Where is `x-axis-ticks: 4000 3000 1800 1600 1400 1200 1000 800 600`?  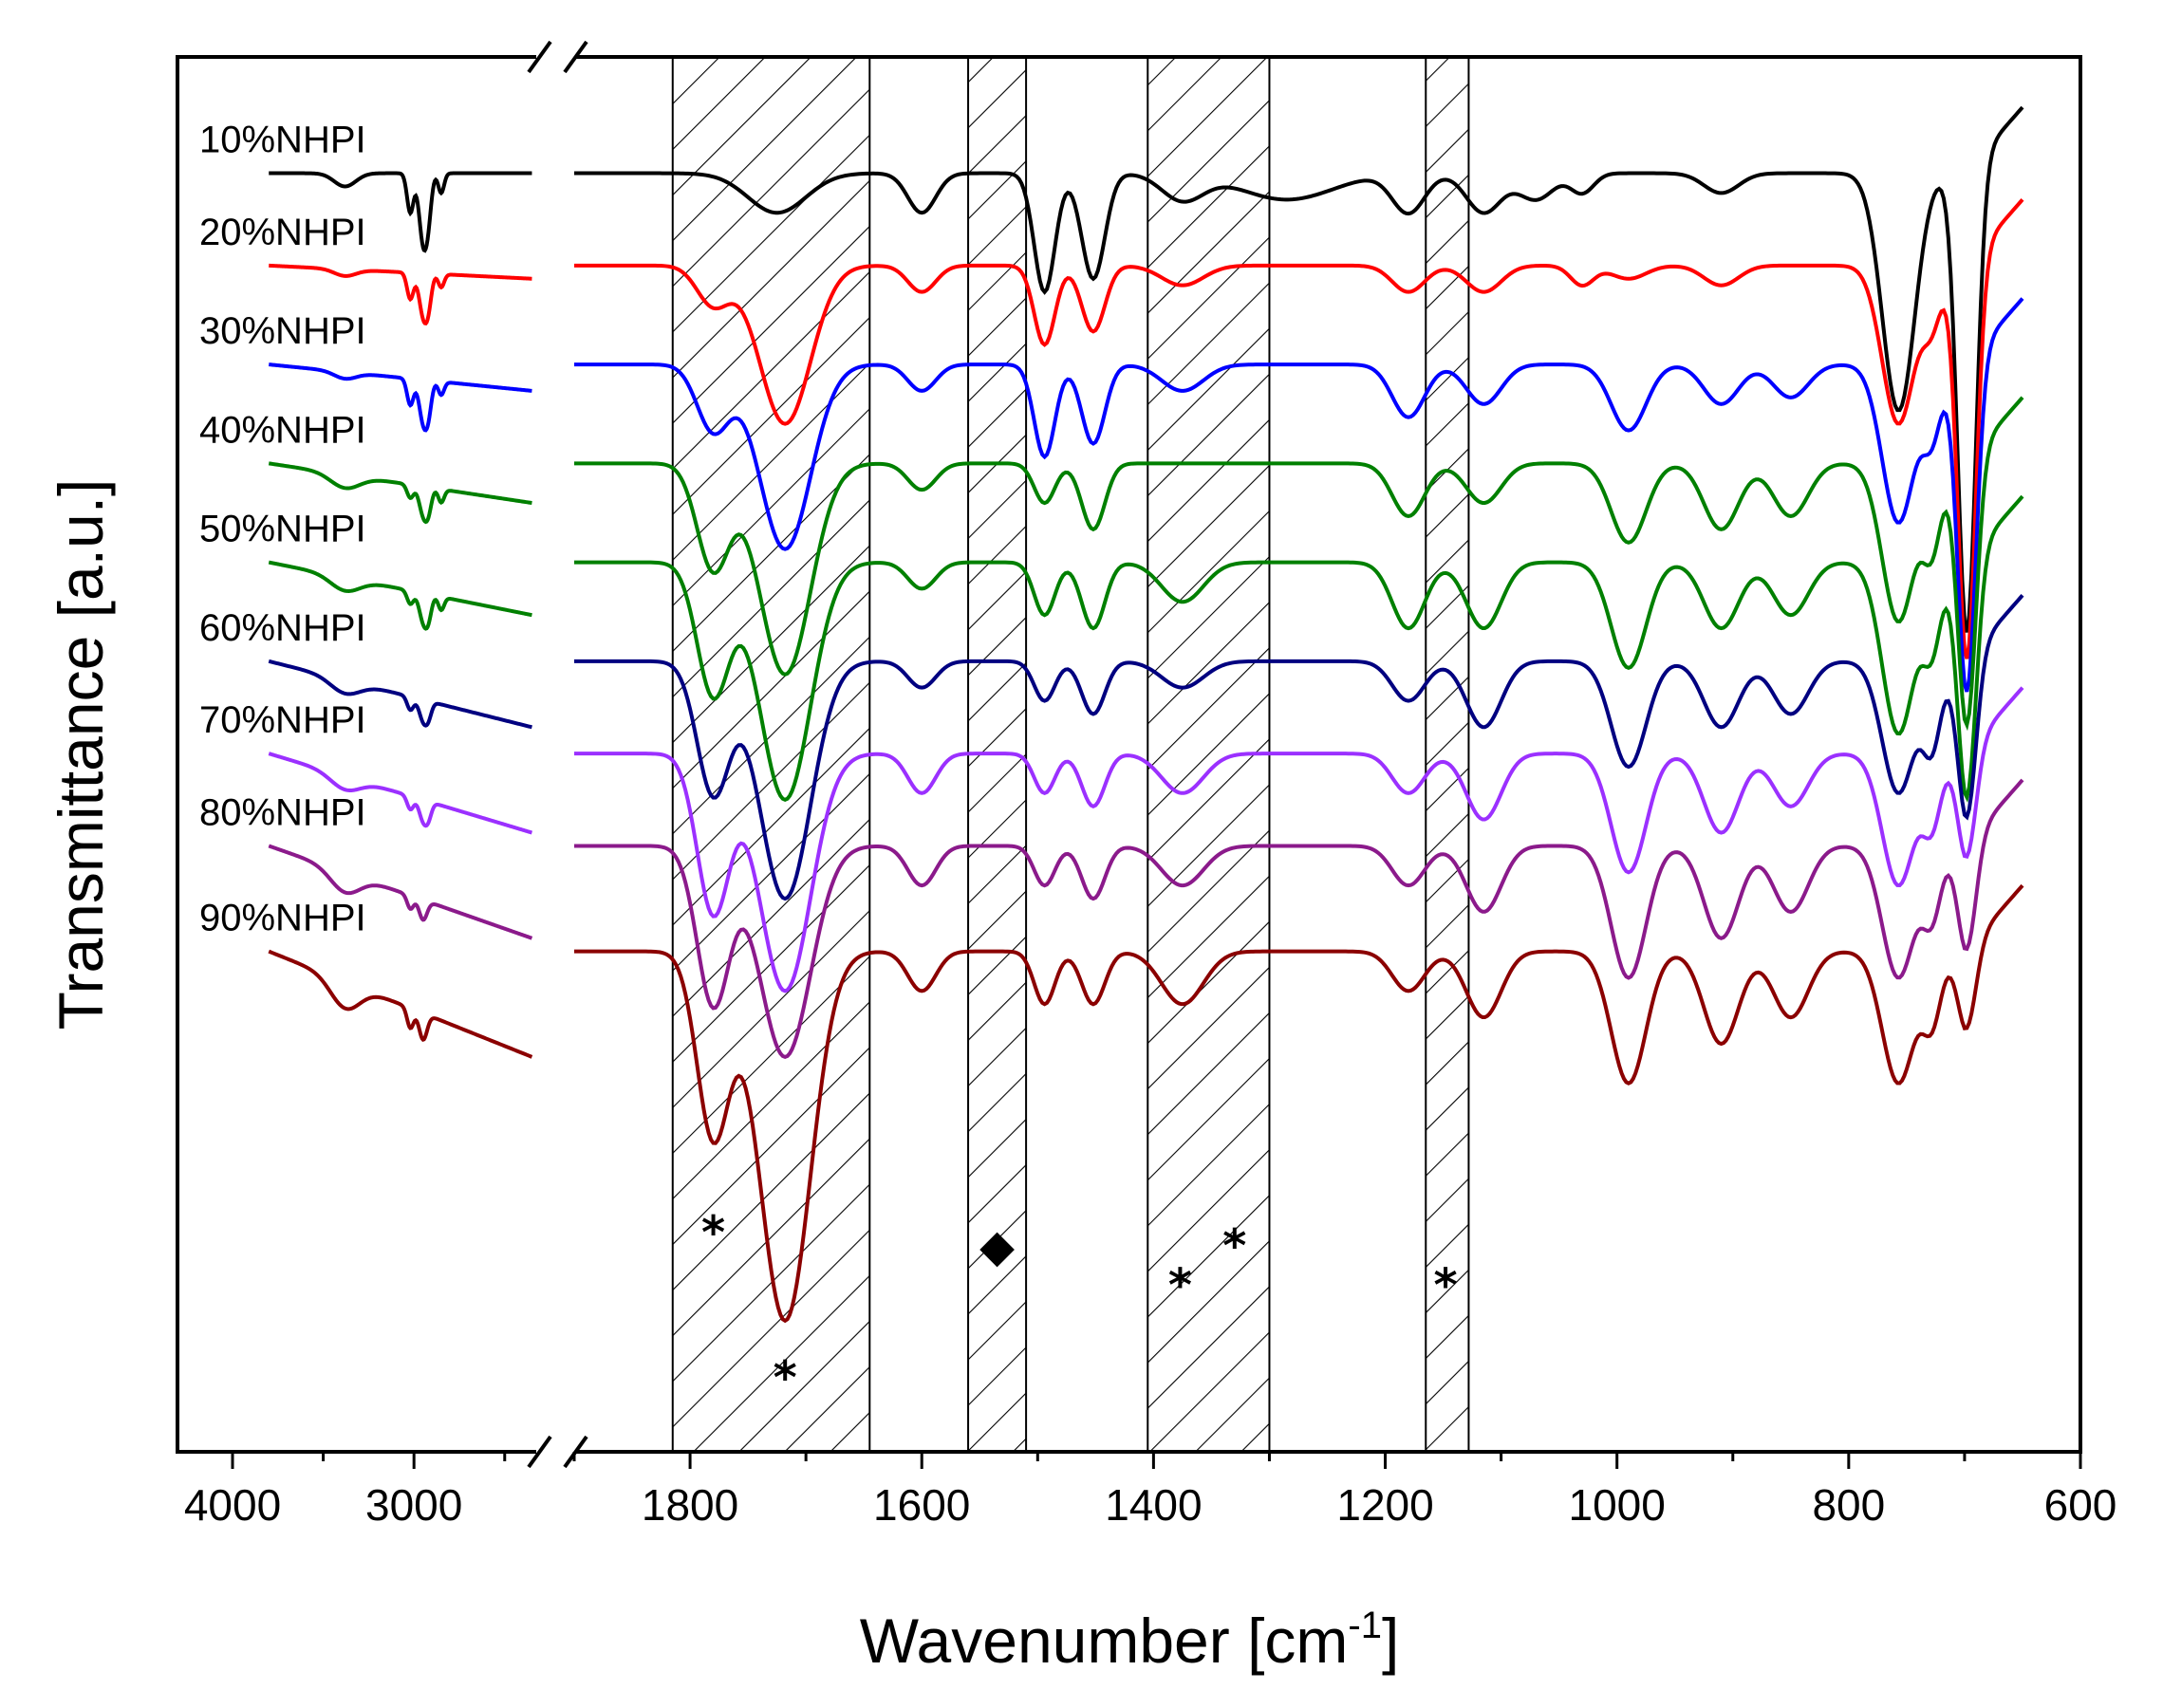
x-axis-ticks: 4000 3000 1800 1600 1400 1200 1000 800 600 is located at coordinates (1150, 1491).